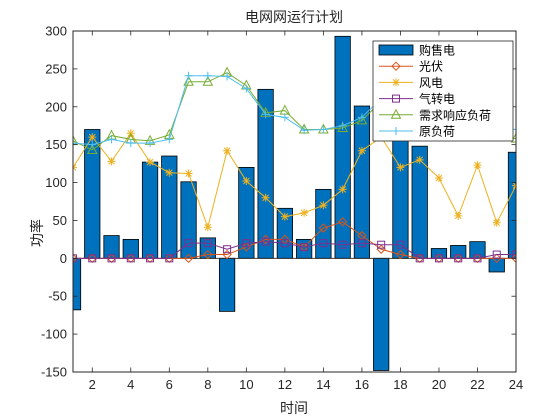 This screenshot has height=420, width=560. I want to click on chart-title: 电网网运行计划, so click(294, 18).